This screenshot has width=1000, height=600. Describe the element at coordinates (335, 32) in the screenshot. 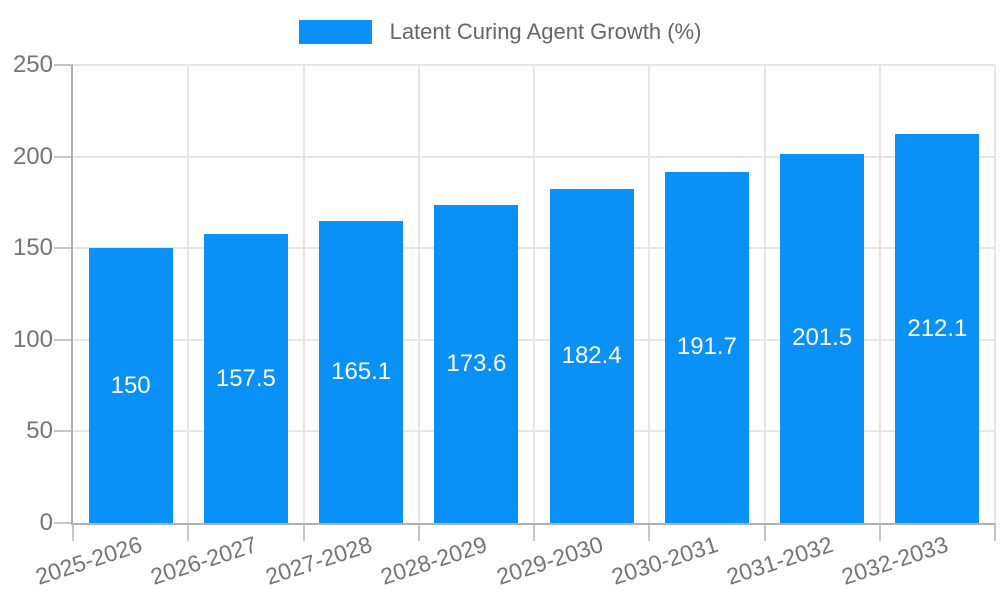

I see `legend-swatch-icon` at that location.